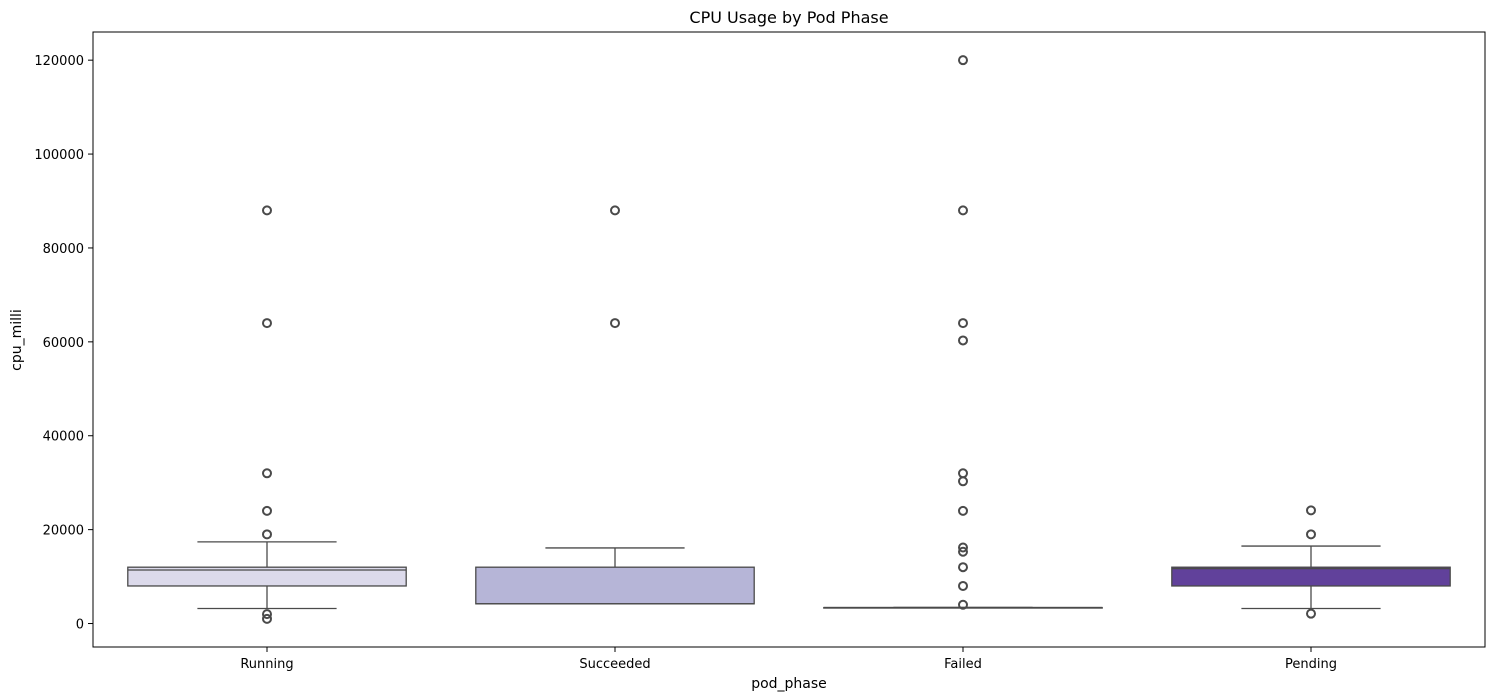 This screenshot has width=1495, height=700. Describe the element at coordinates (59, 61) in the screenshot. I see `y-tick-label: 120000` at that location.